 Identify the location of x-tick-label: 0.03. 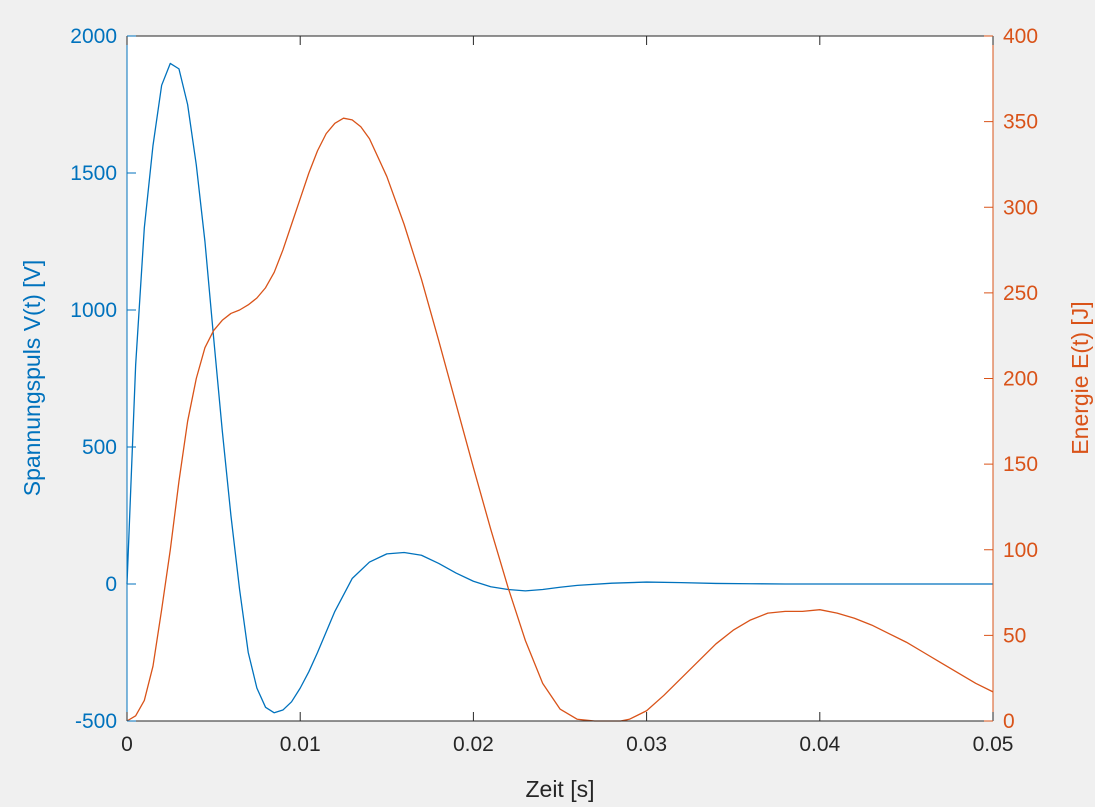
(646, 744).